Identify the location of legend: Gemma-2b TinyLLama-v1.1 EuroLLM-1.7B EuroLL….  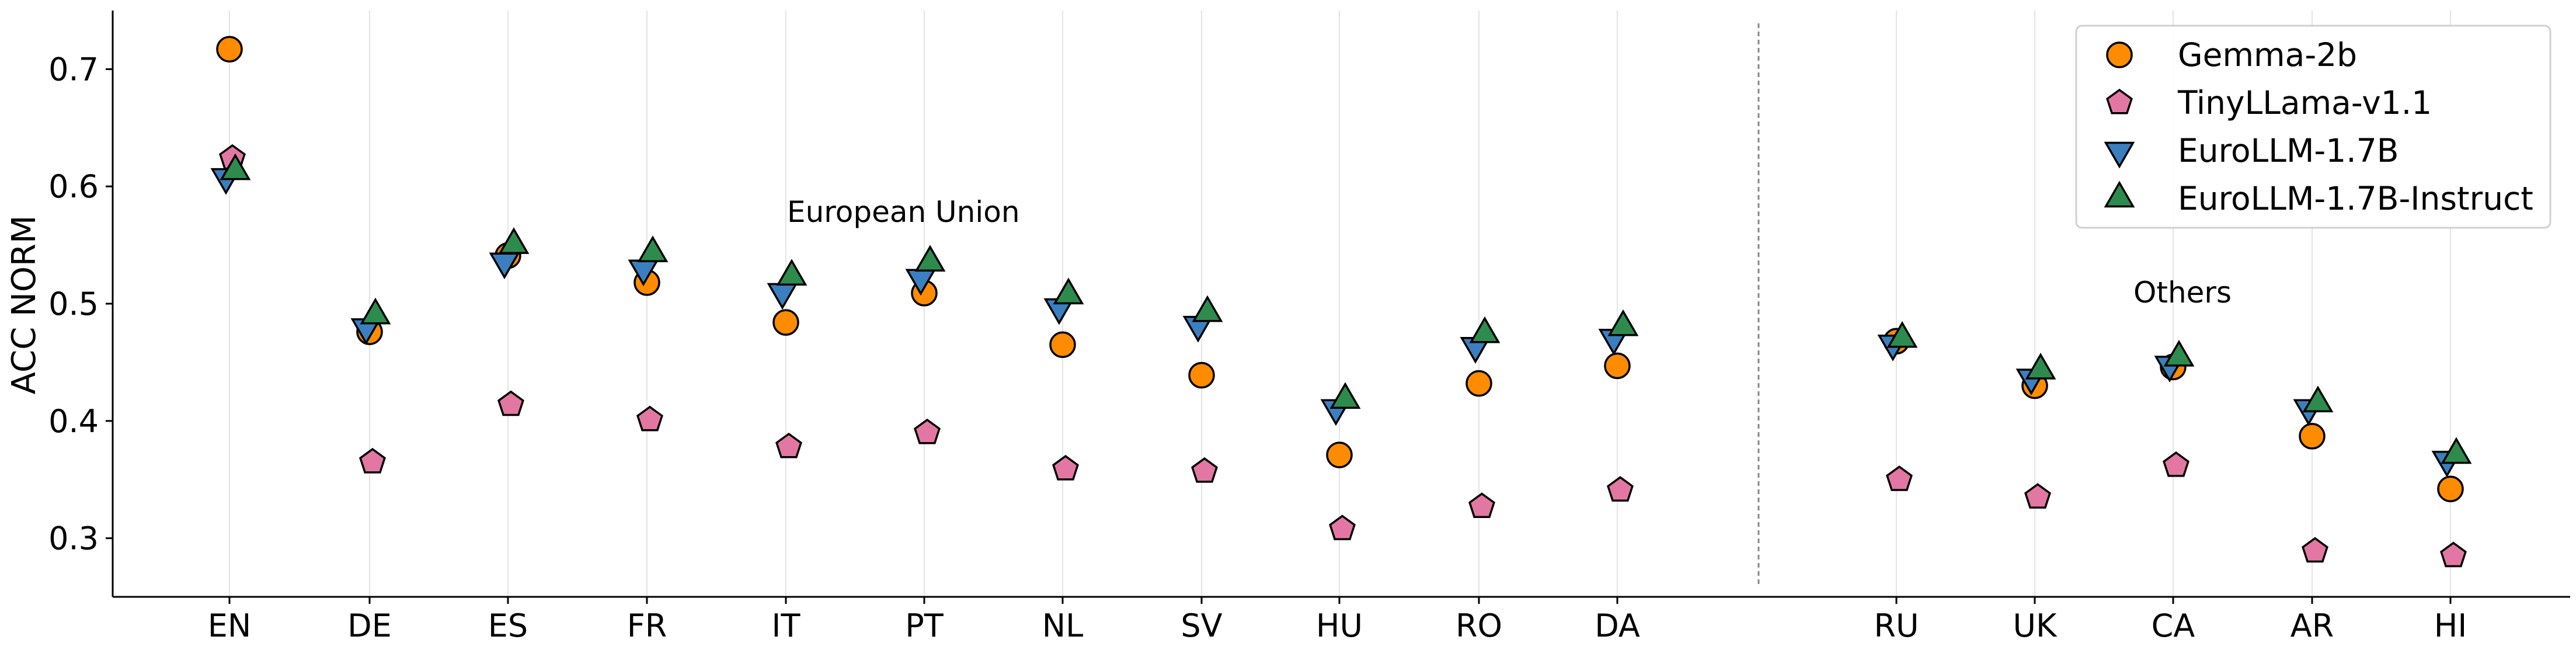
(2313, 127).